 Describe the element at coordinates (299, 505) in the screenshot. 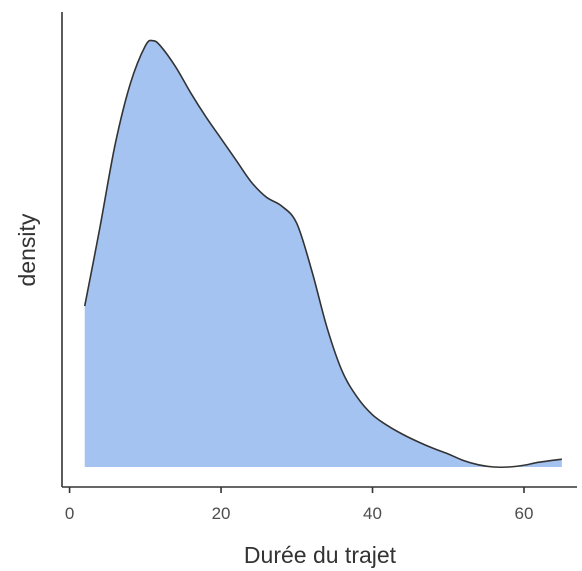

I see `x-axis-ticks: 0 20 40 60` at that location.